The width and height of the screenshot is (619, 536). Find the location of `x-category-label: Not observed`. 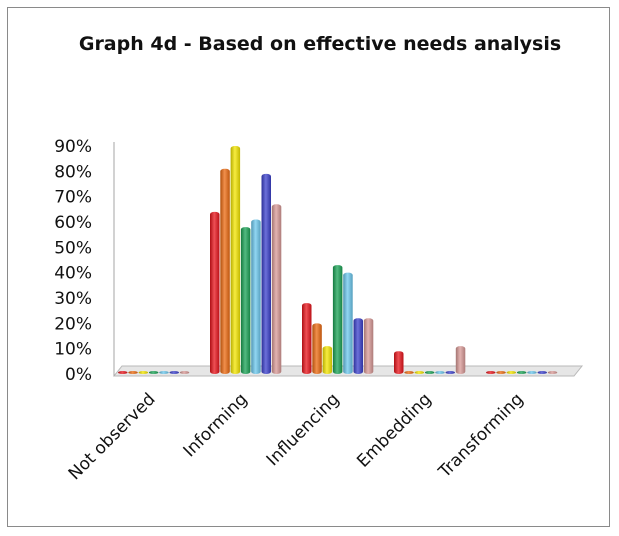

x-category-label: Not observed is located at coordinates (112, 436).